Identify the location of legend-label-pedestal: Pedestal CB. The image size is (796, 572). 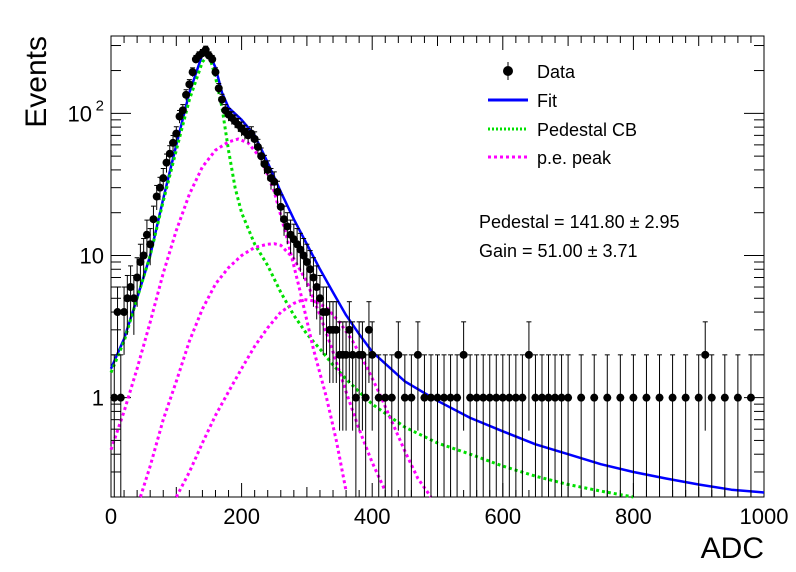
(587, 130).